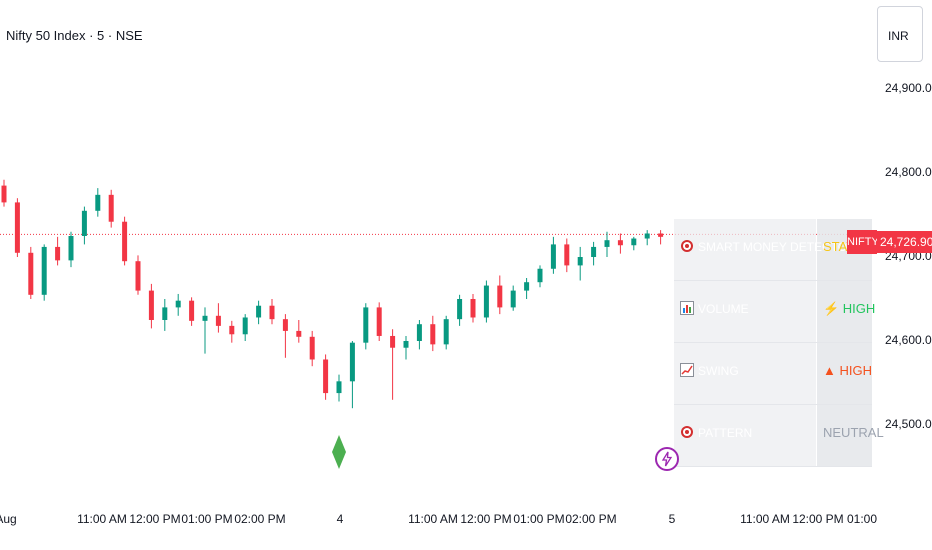 This screenshot has width=932, height=550. I want to click on currency-selector: INR, so click(900, 34).